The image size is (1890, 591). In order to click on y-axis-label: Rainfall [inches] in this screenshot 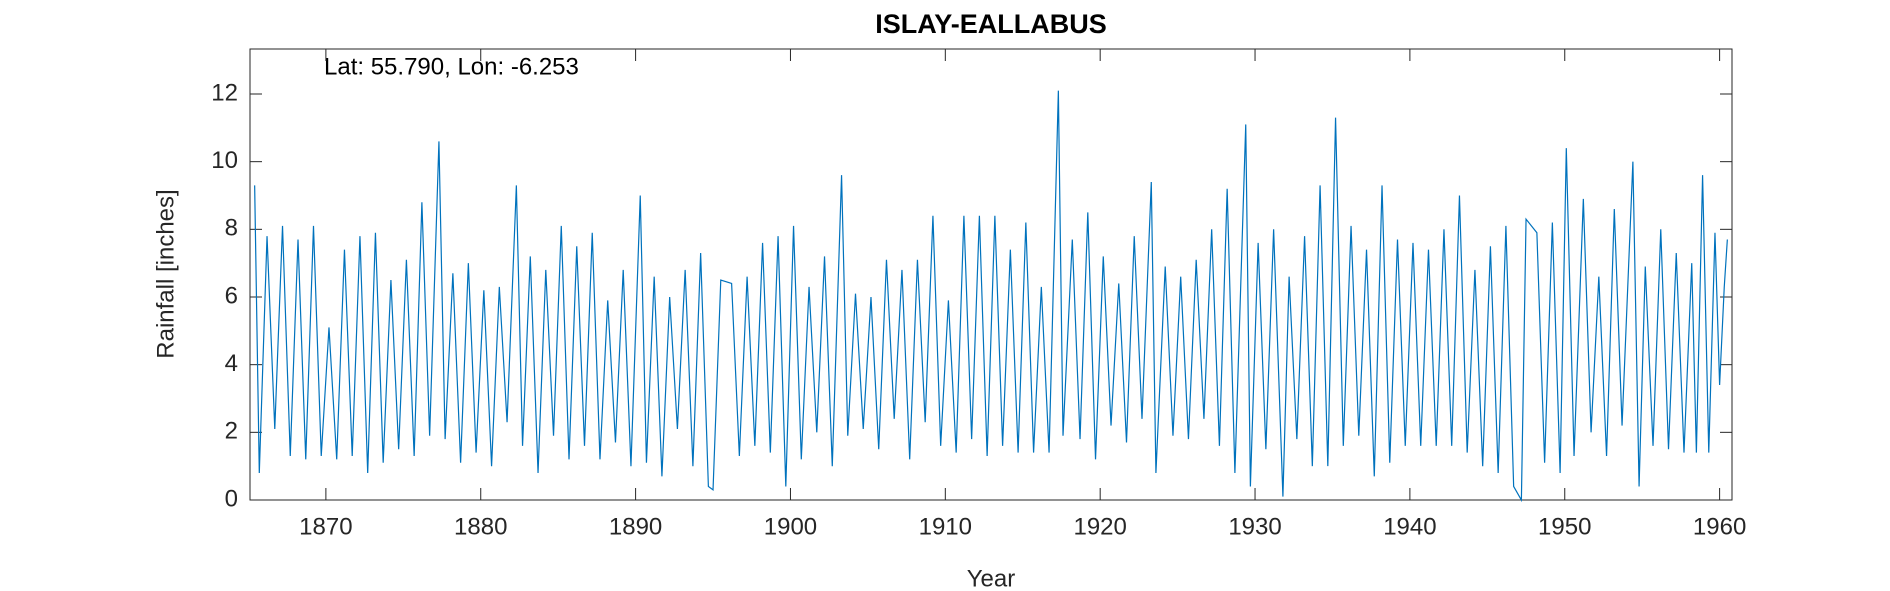, I will do `click(165, 273)`.